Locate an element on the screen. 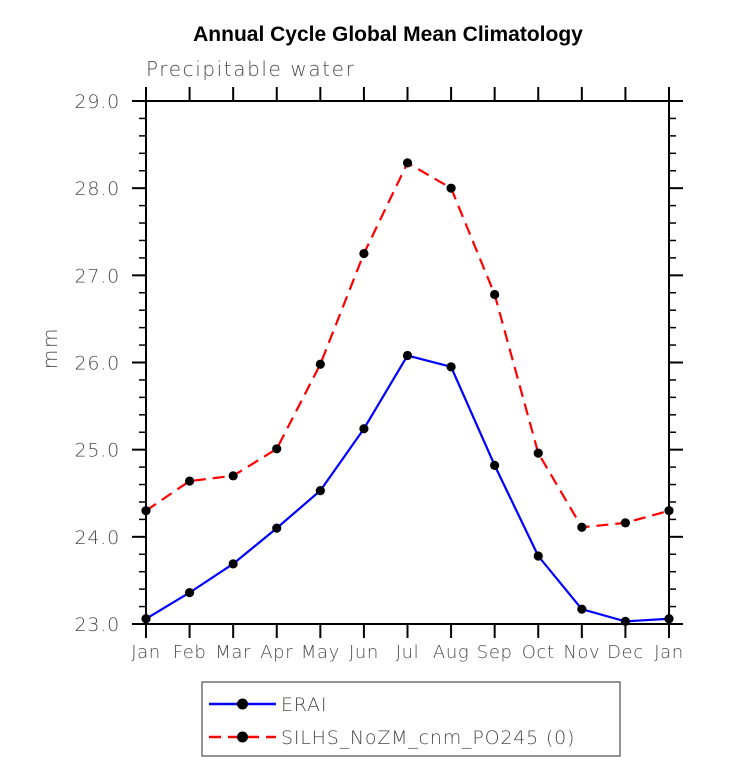 Image resolution: width=733 pixels, height=761 pixels. y-tick-label: 27.0 is located at coordinates (97, 276).